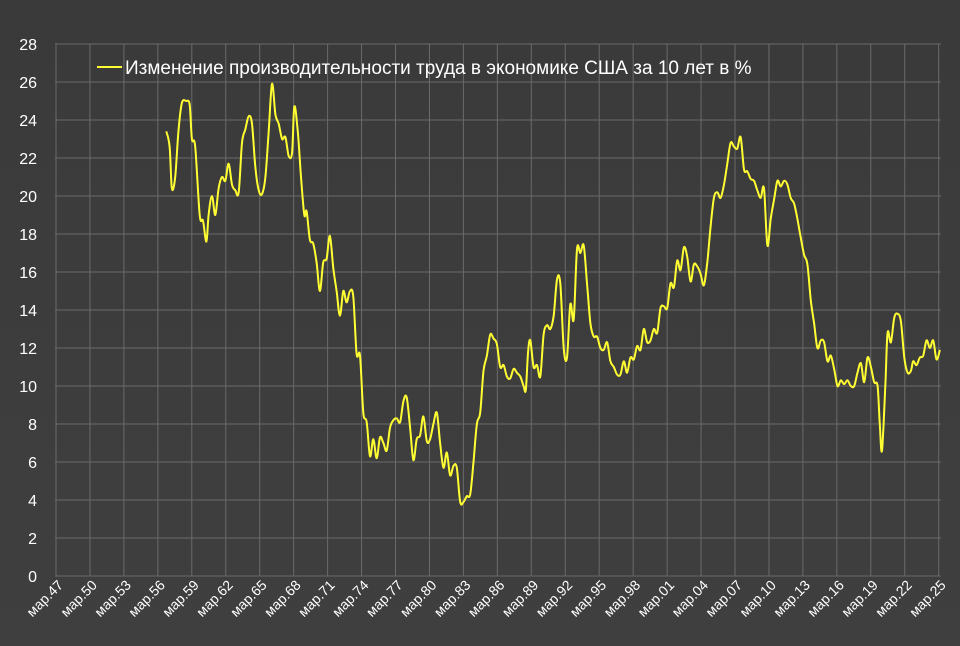 The image size is (960, 646). Describe the element at coordinates (32, 501) in the screenshot. I see `y-tick-label: 4` at that location.